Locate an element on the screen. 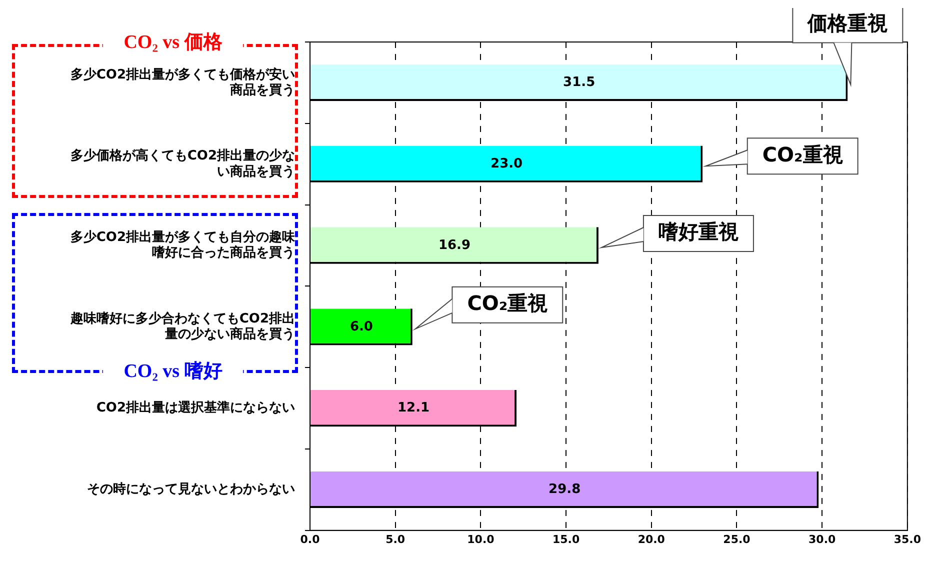  x-tick-label: 10.0 is located at coordinates (481, 539).